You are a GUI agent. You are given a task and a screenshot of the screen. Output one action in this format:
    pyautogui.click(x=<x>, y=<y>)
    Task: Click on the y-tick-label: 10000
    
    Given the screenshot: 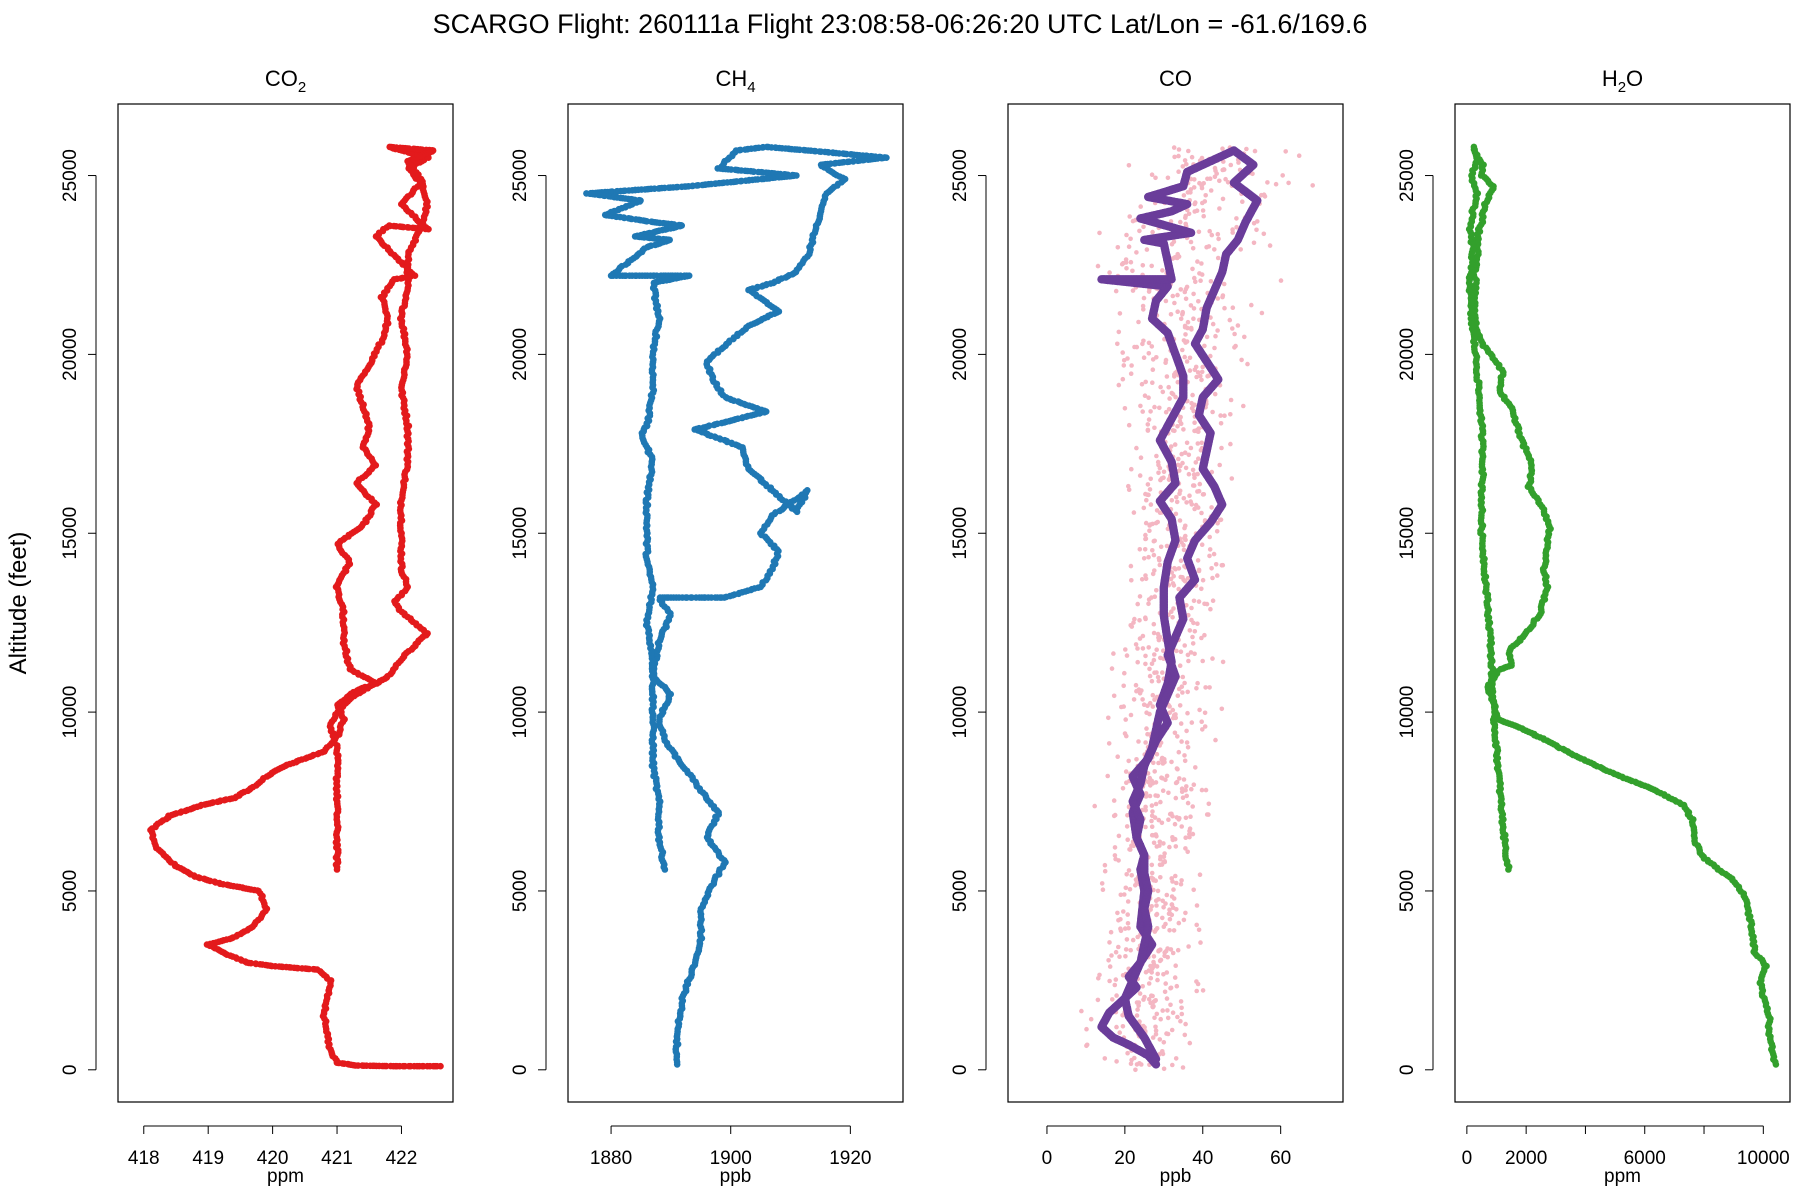 What is the action you would take?
    pyautogui.click(x=70, y=712)
    